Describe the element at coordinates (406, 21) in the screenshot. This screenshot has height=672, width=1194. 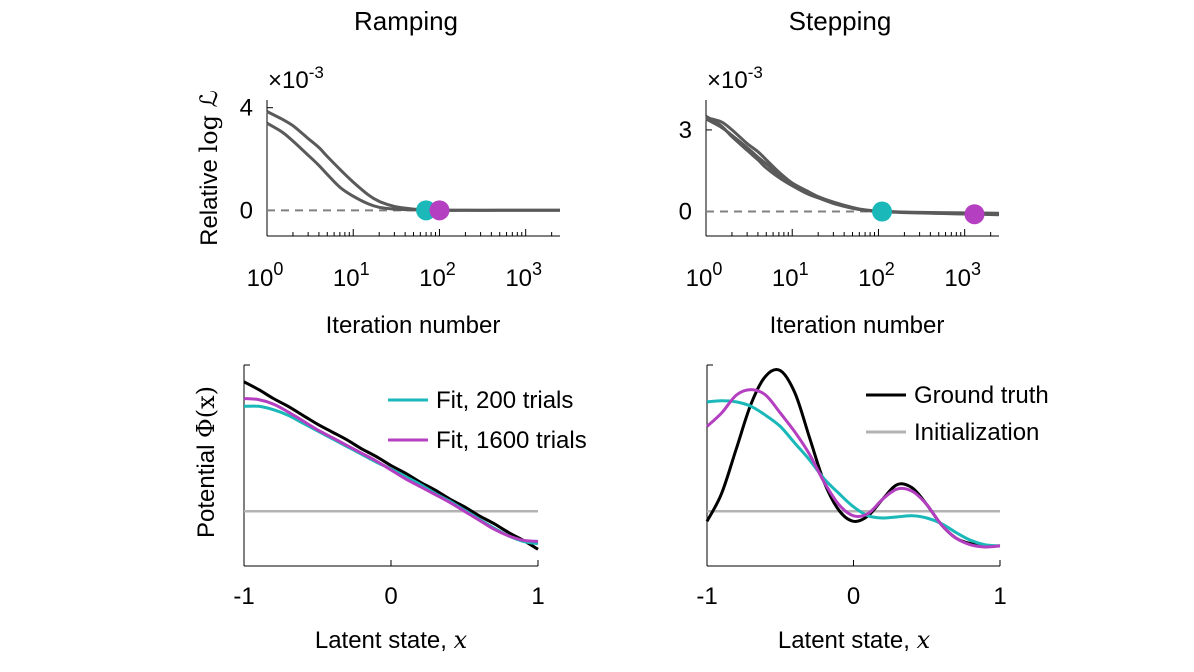
I see `title-ramping: Ramping` at that location.